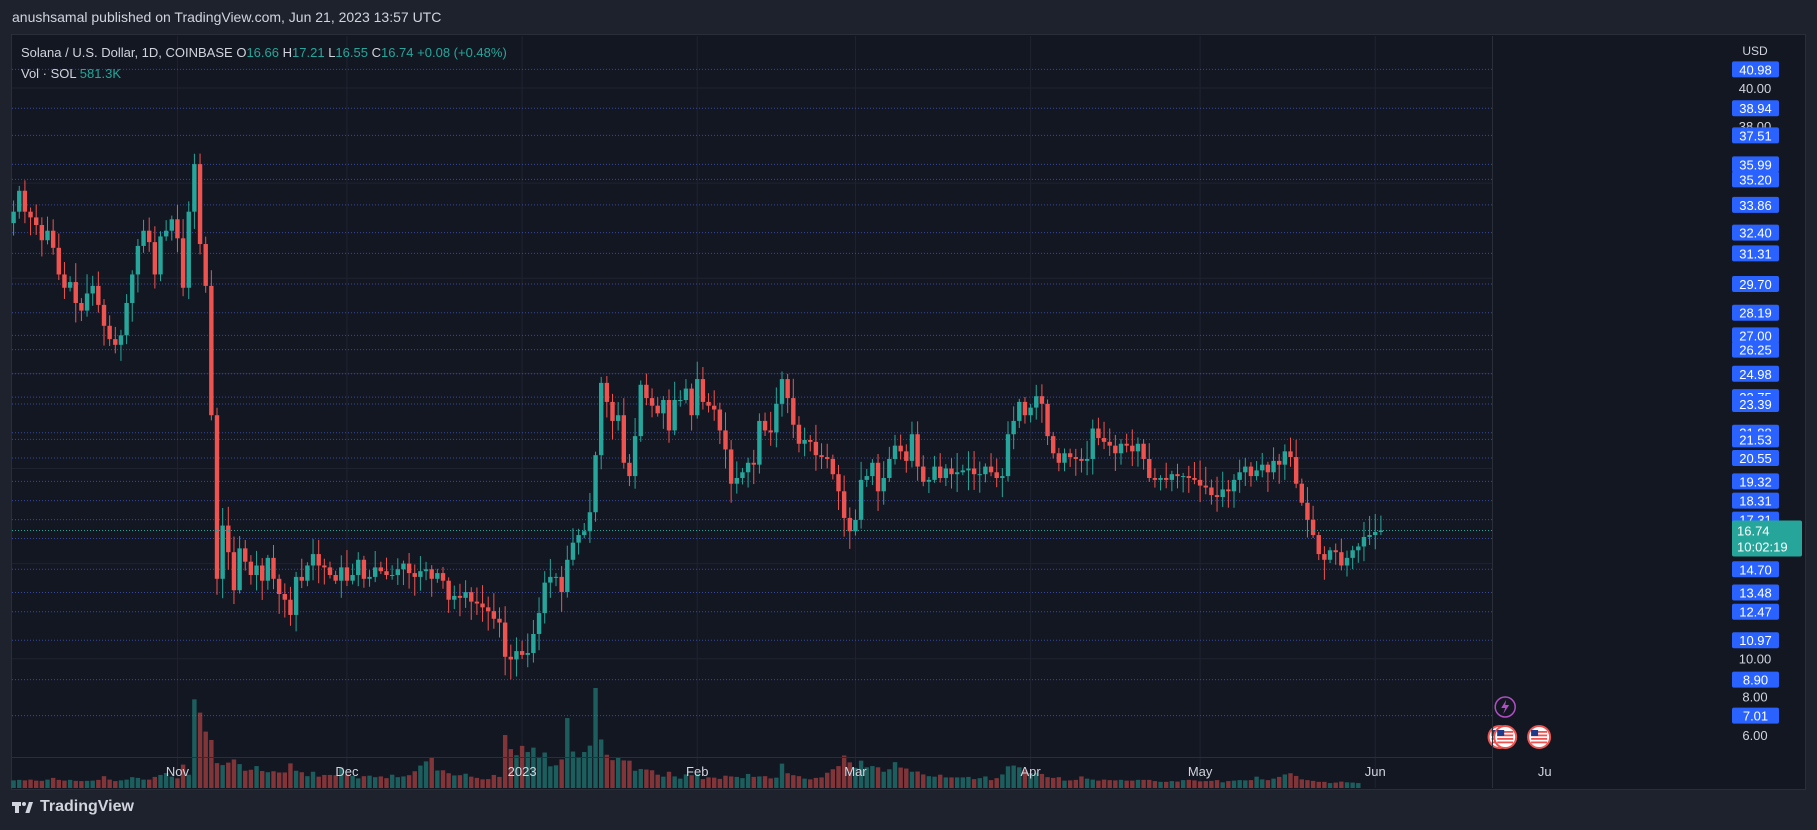 This screenshot has width=1817, height=830. I want to click on low-value: 16.55, so click(351, 52).